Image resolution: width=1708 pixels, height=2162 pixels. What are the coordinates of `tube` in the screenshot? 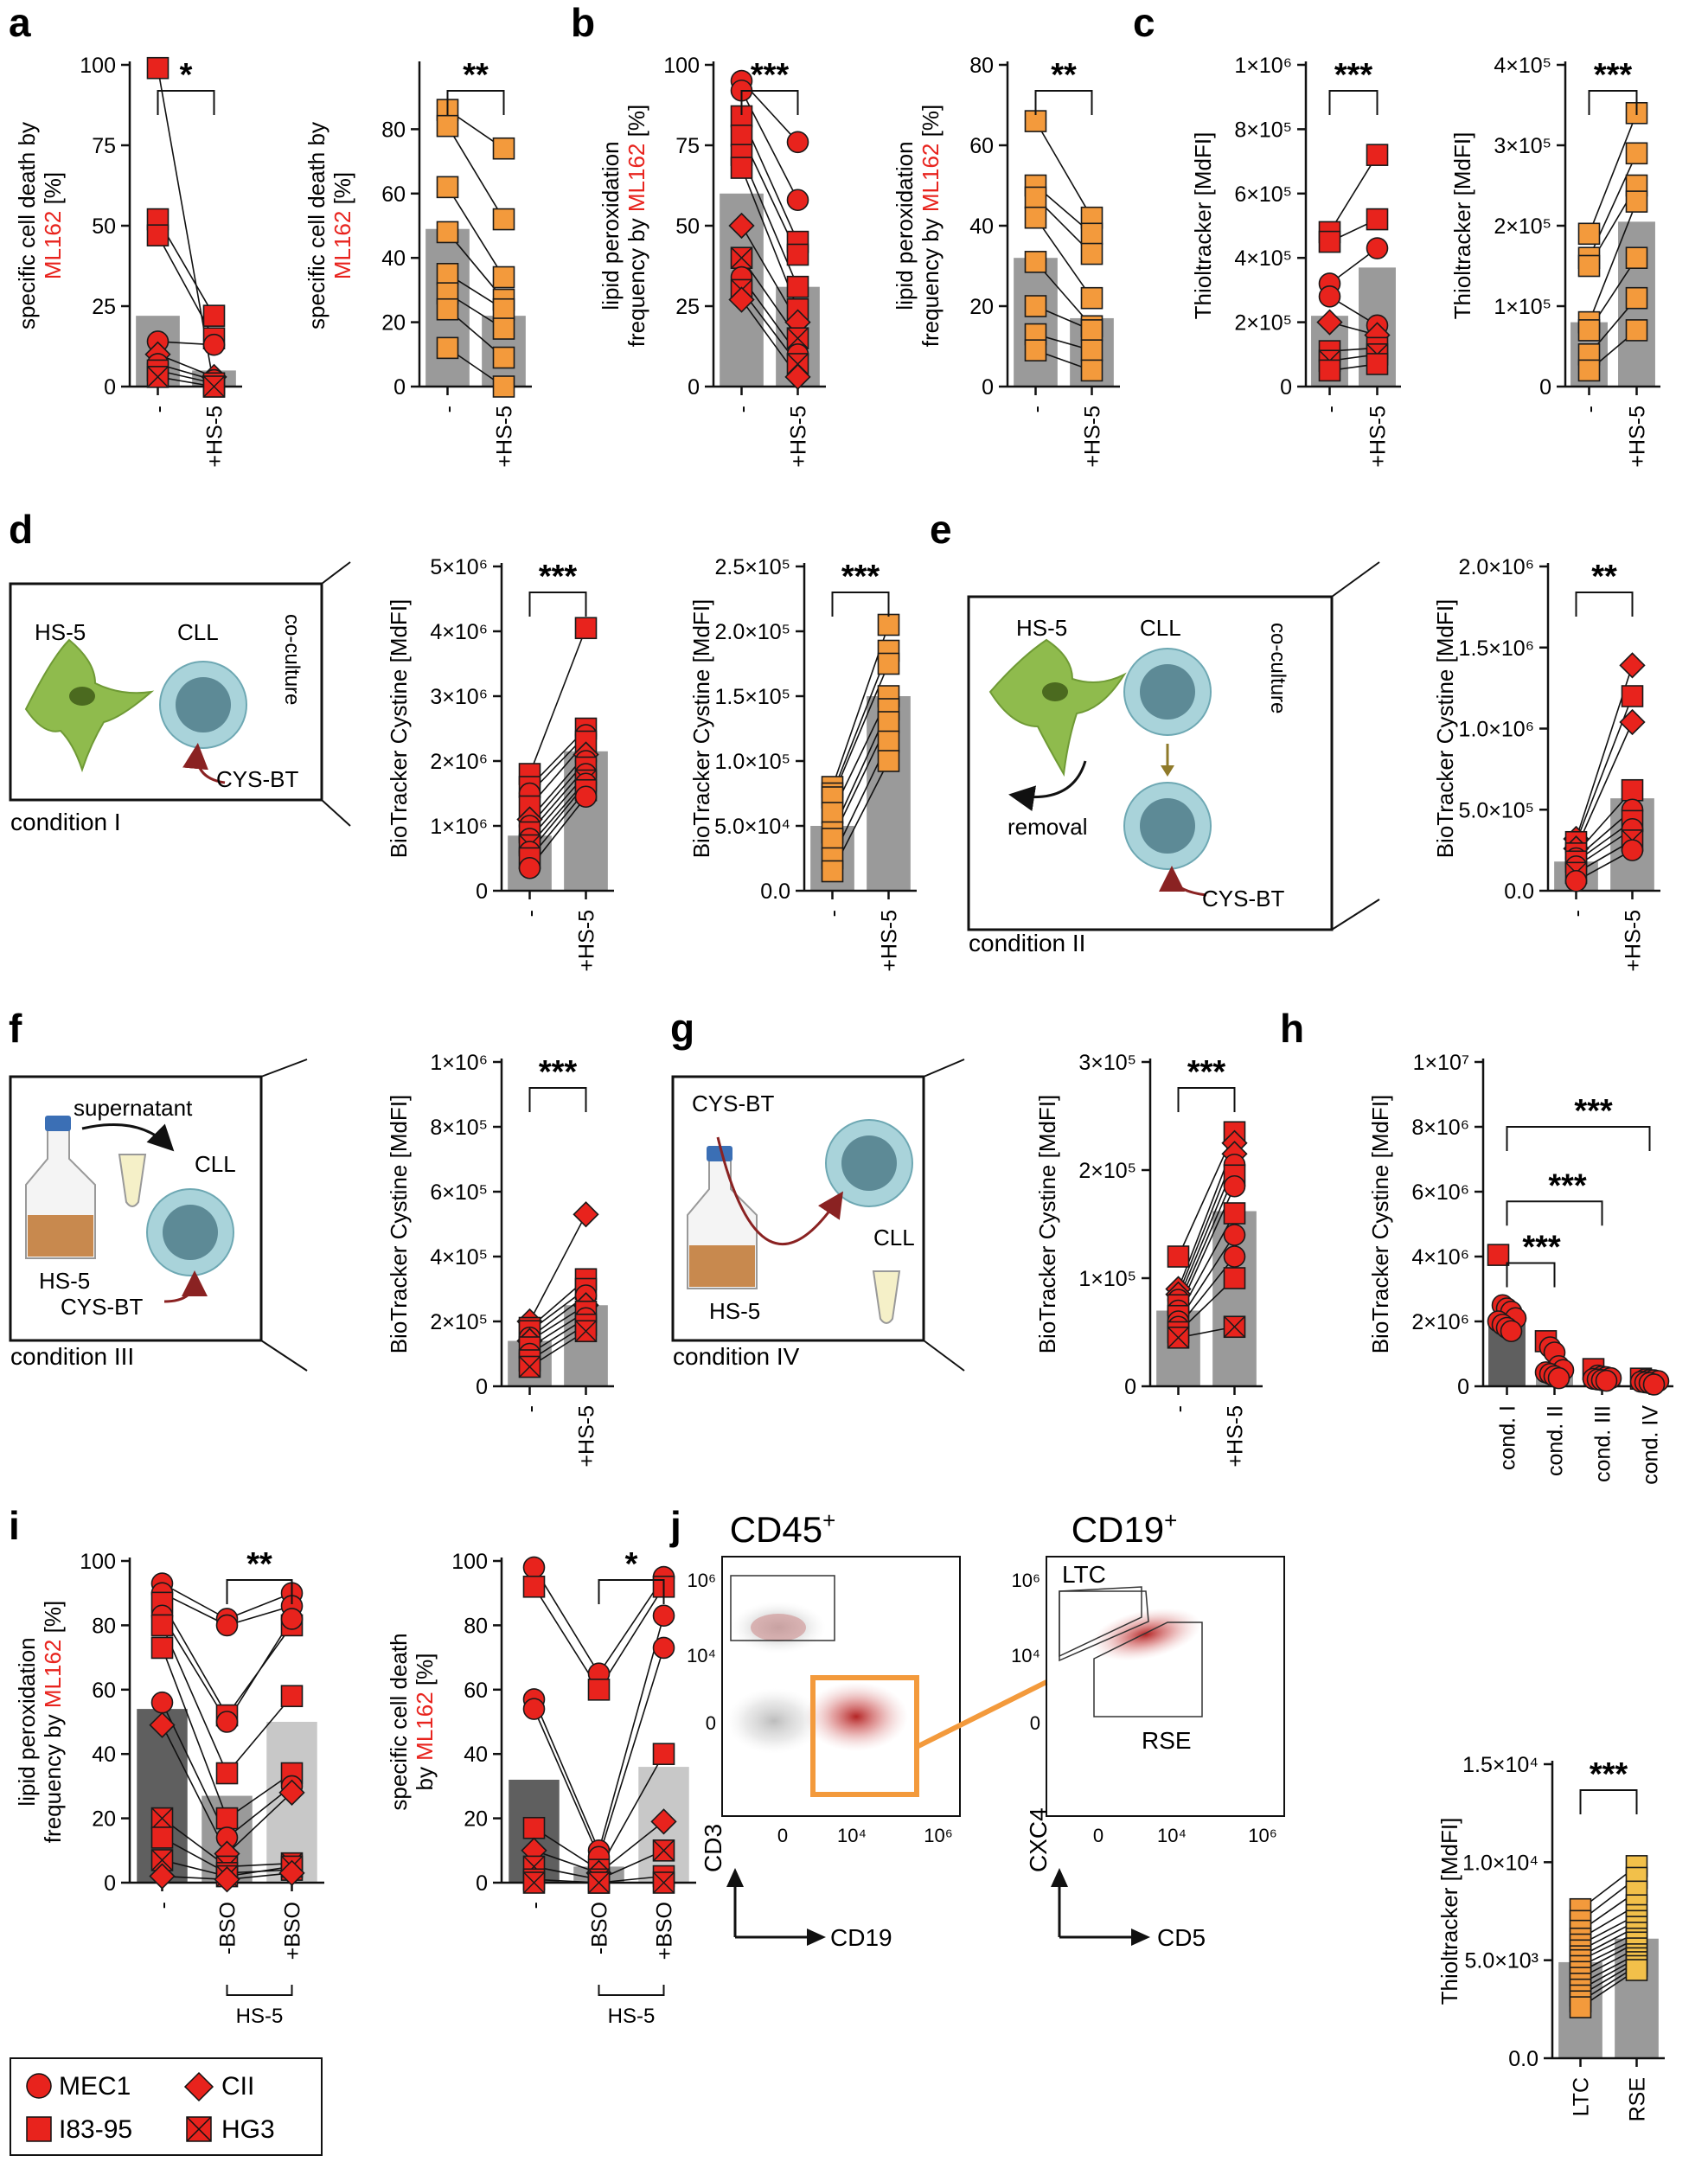 It's located at (132, 1180).